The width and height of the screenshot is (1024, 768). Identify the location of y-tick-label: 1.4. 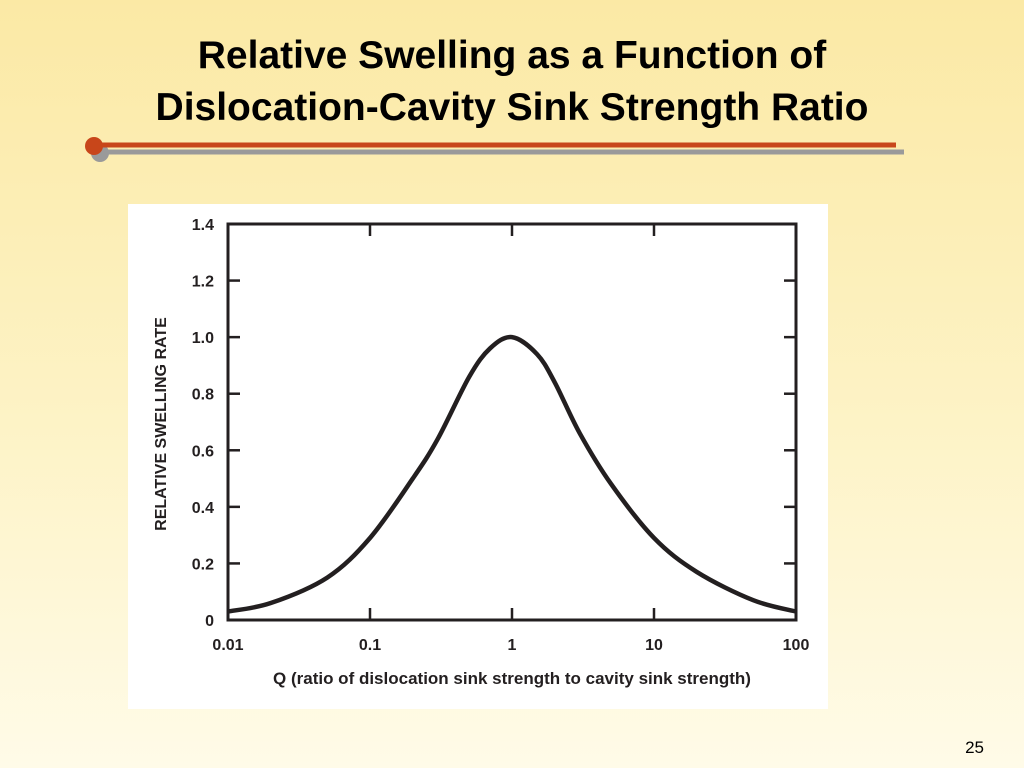
(203, 225).